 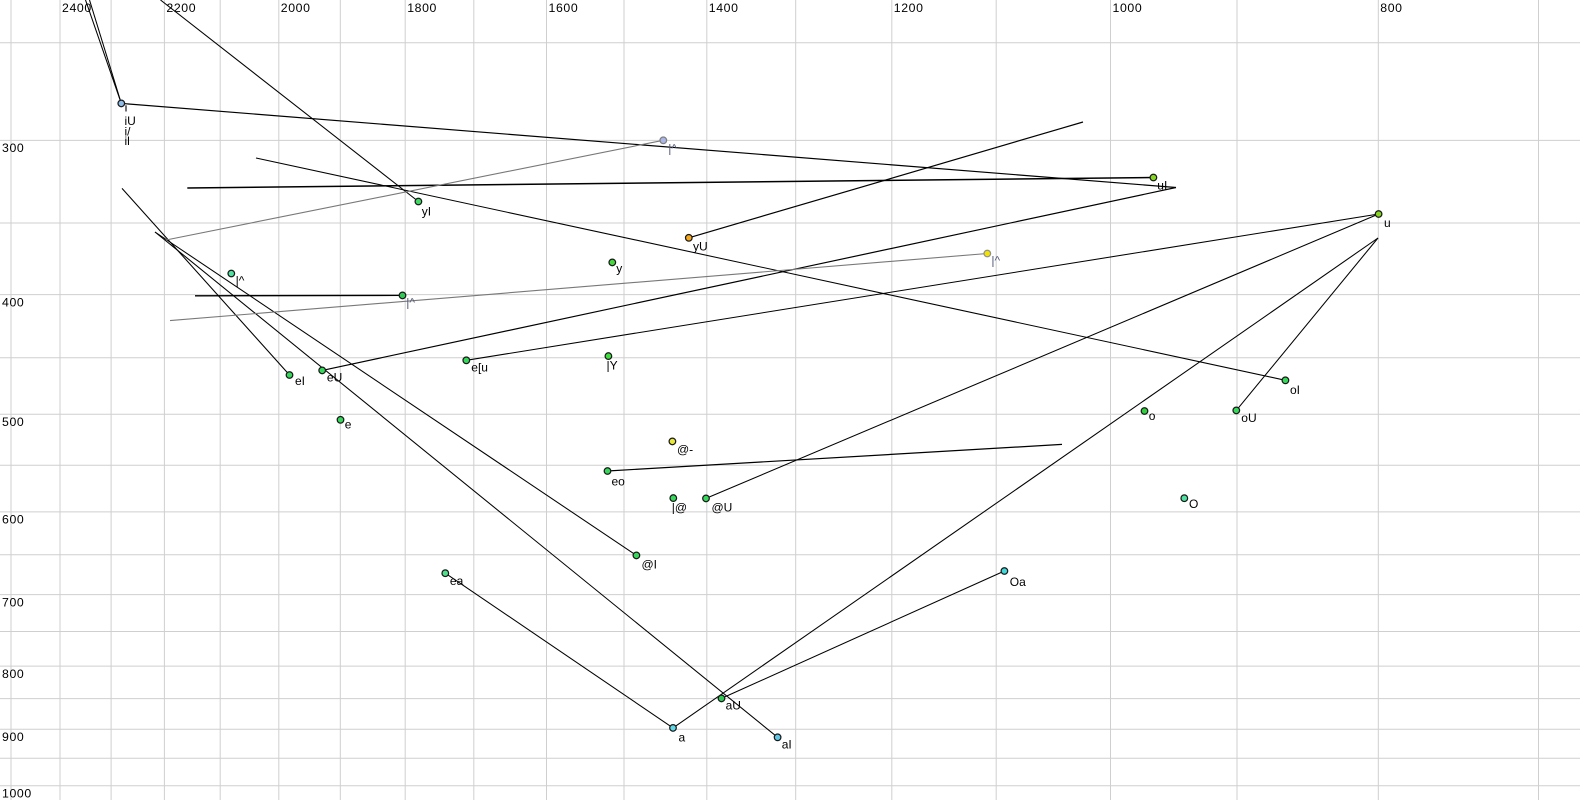 What do you see at coordinates (13, 302) in the screenshot?
I see `svg-text: 400` at bounding box center [13, 302].